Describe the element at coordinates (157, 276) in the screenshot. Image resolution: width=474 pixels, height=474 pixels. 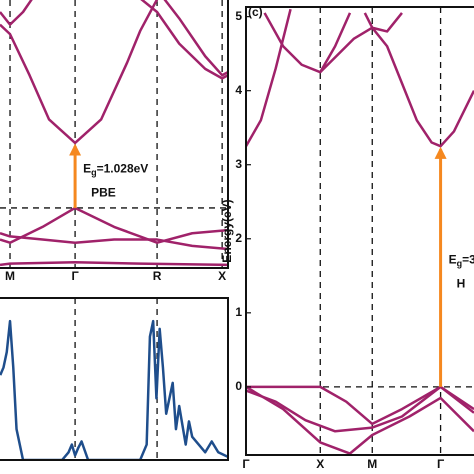
I see `x-tick-label: R` at that location.